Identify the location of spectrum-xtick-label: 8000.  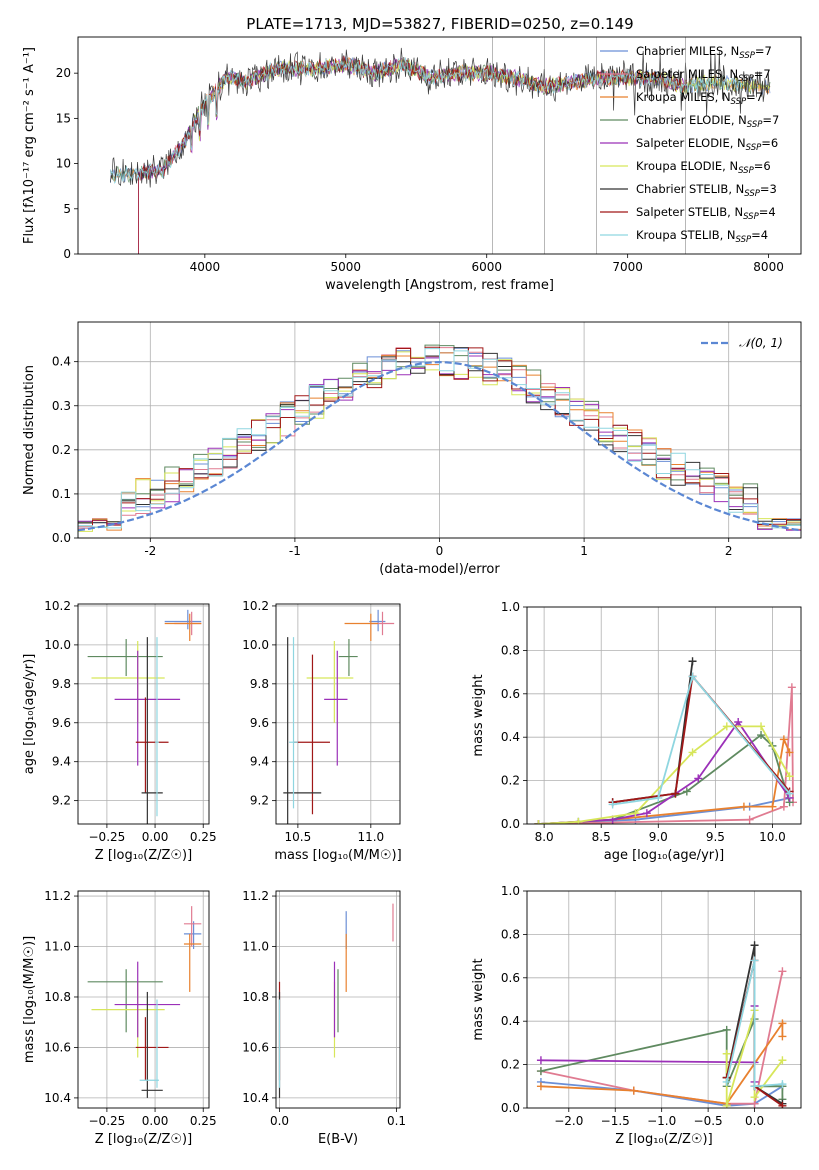
(768, 267).